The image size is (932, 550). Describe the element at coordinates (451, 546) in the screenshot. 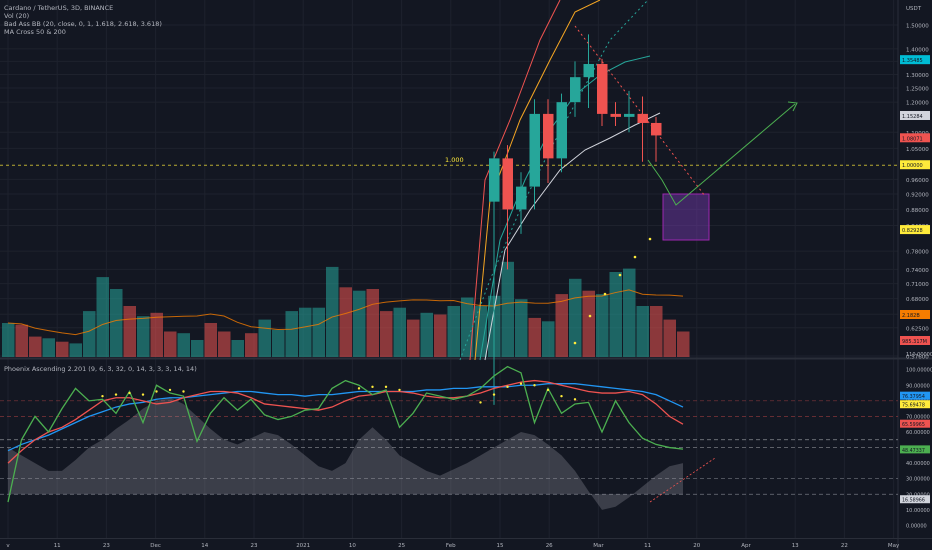

I see `time-tick-label: Feb` at that location.